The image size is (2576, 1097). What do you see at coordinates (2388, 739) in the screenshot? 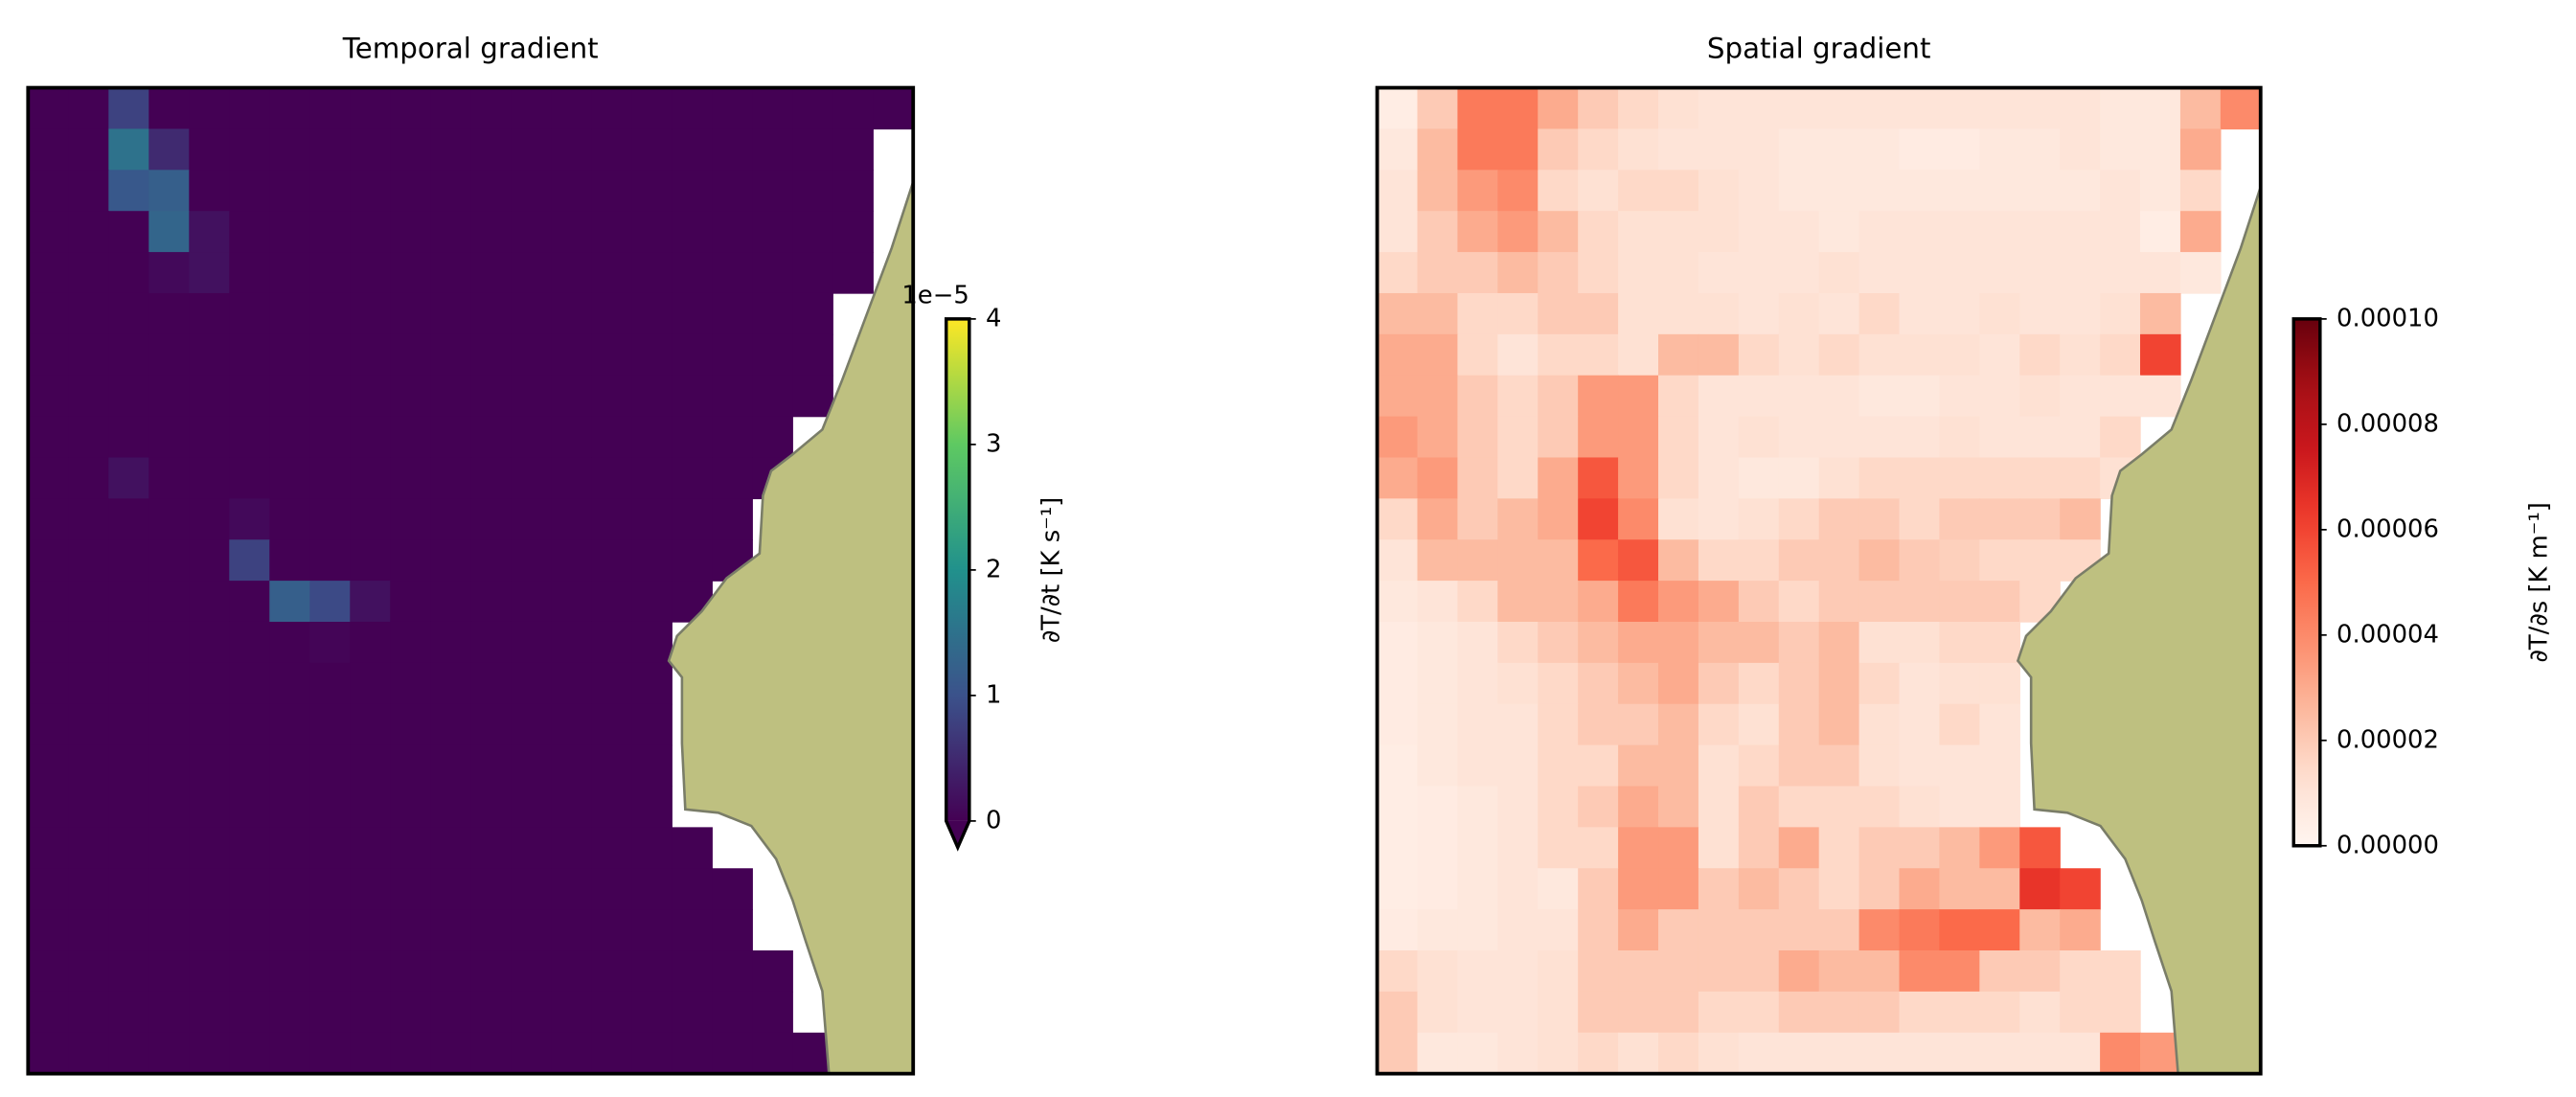
I see `colorbar-tick-label: 0.00002` at bounding box center [2388, 739].